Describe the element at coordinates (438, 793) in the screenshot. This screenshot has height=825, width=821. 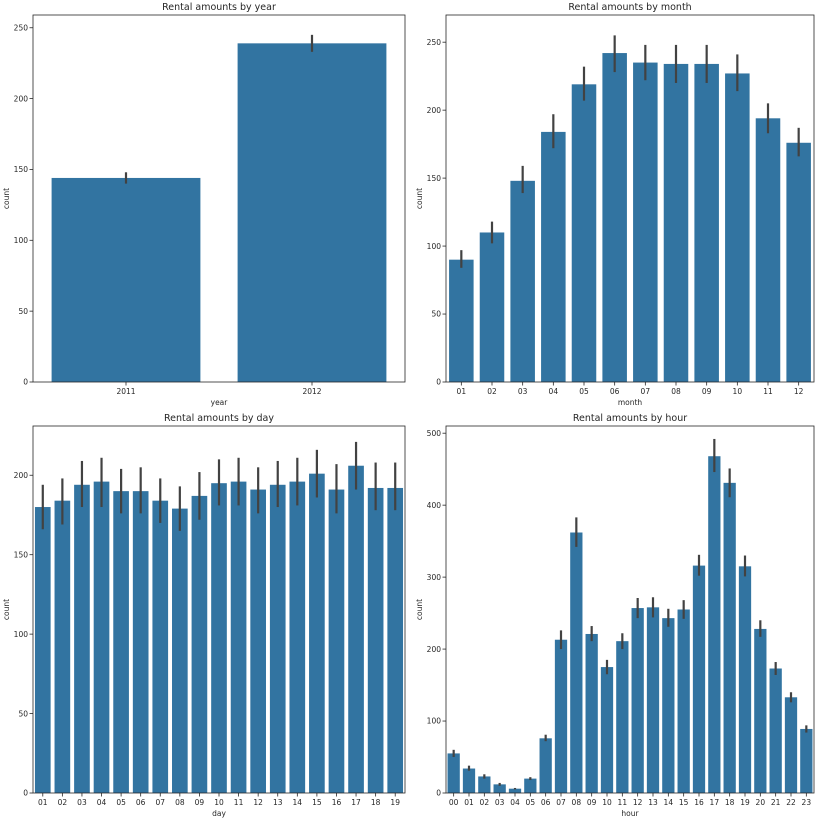
I see `hour-ytick-label-0: 0` at that location.